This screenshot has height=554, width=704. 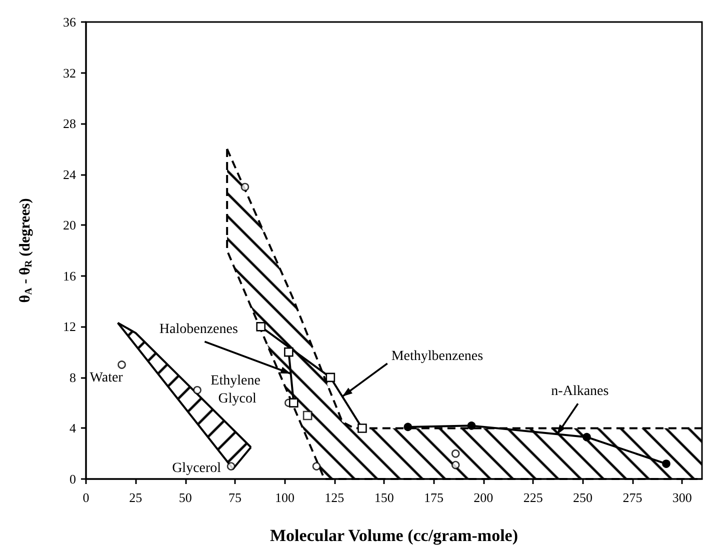 What do you see at coordinates (69, 72) in the screenshot?
I see `y-tick-label: 32` at bounding box center [69, 72].